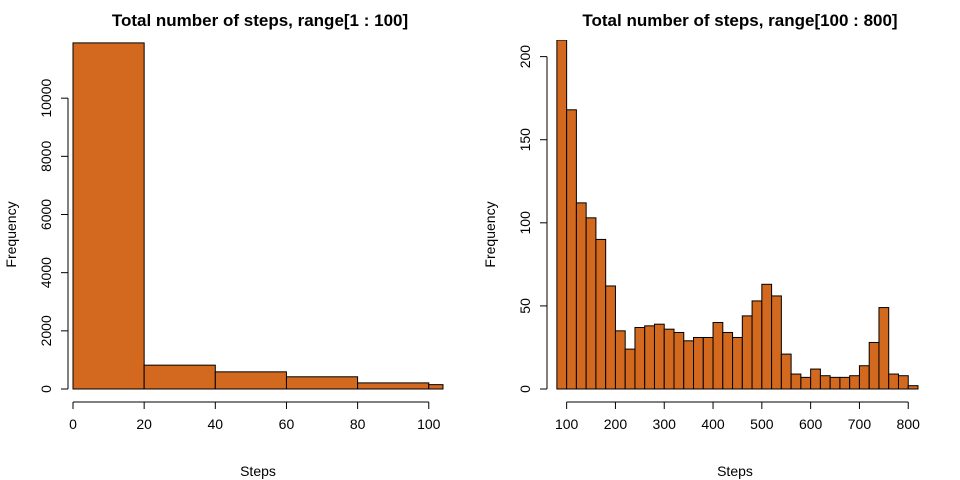 This screenshot has height=480, width=960. I want to click on y-tick-label: 200, so click(525, 57).